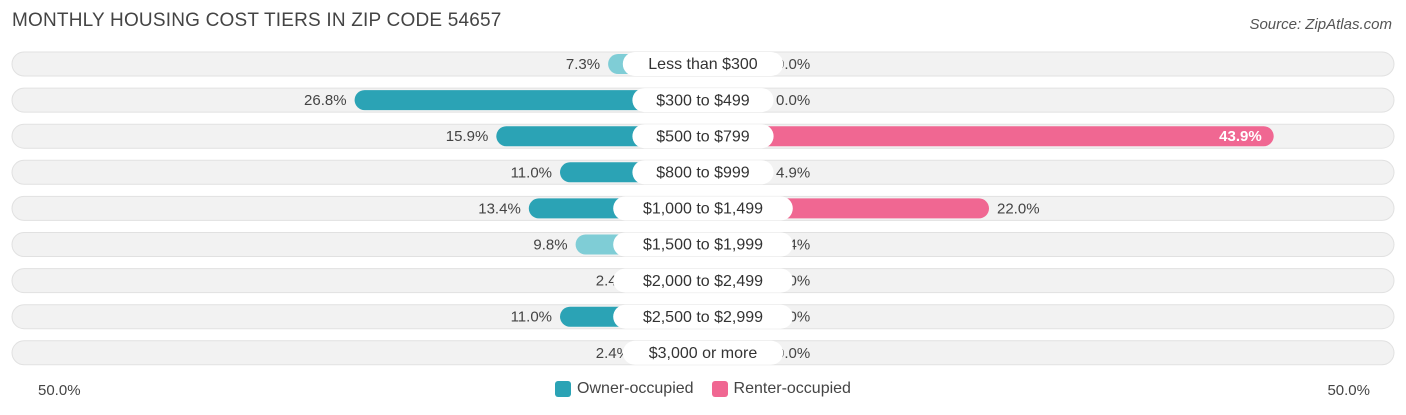 Image resolution: width=1406 pixels, height=415 pixels. I want to click on axis-right-label: 50.0%, so click(1348, 390).